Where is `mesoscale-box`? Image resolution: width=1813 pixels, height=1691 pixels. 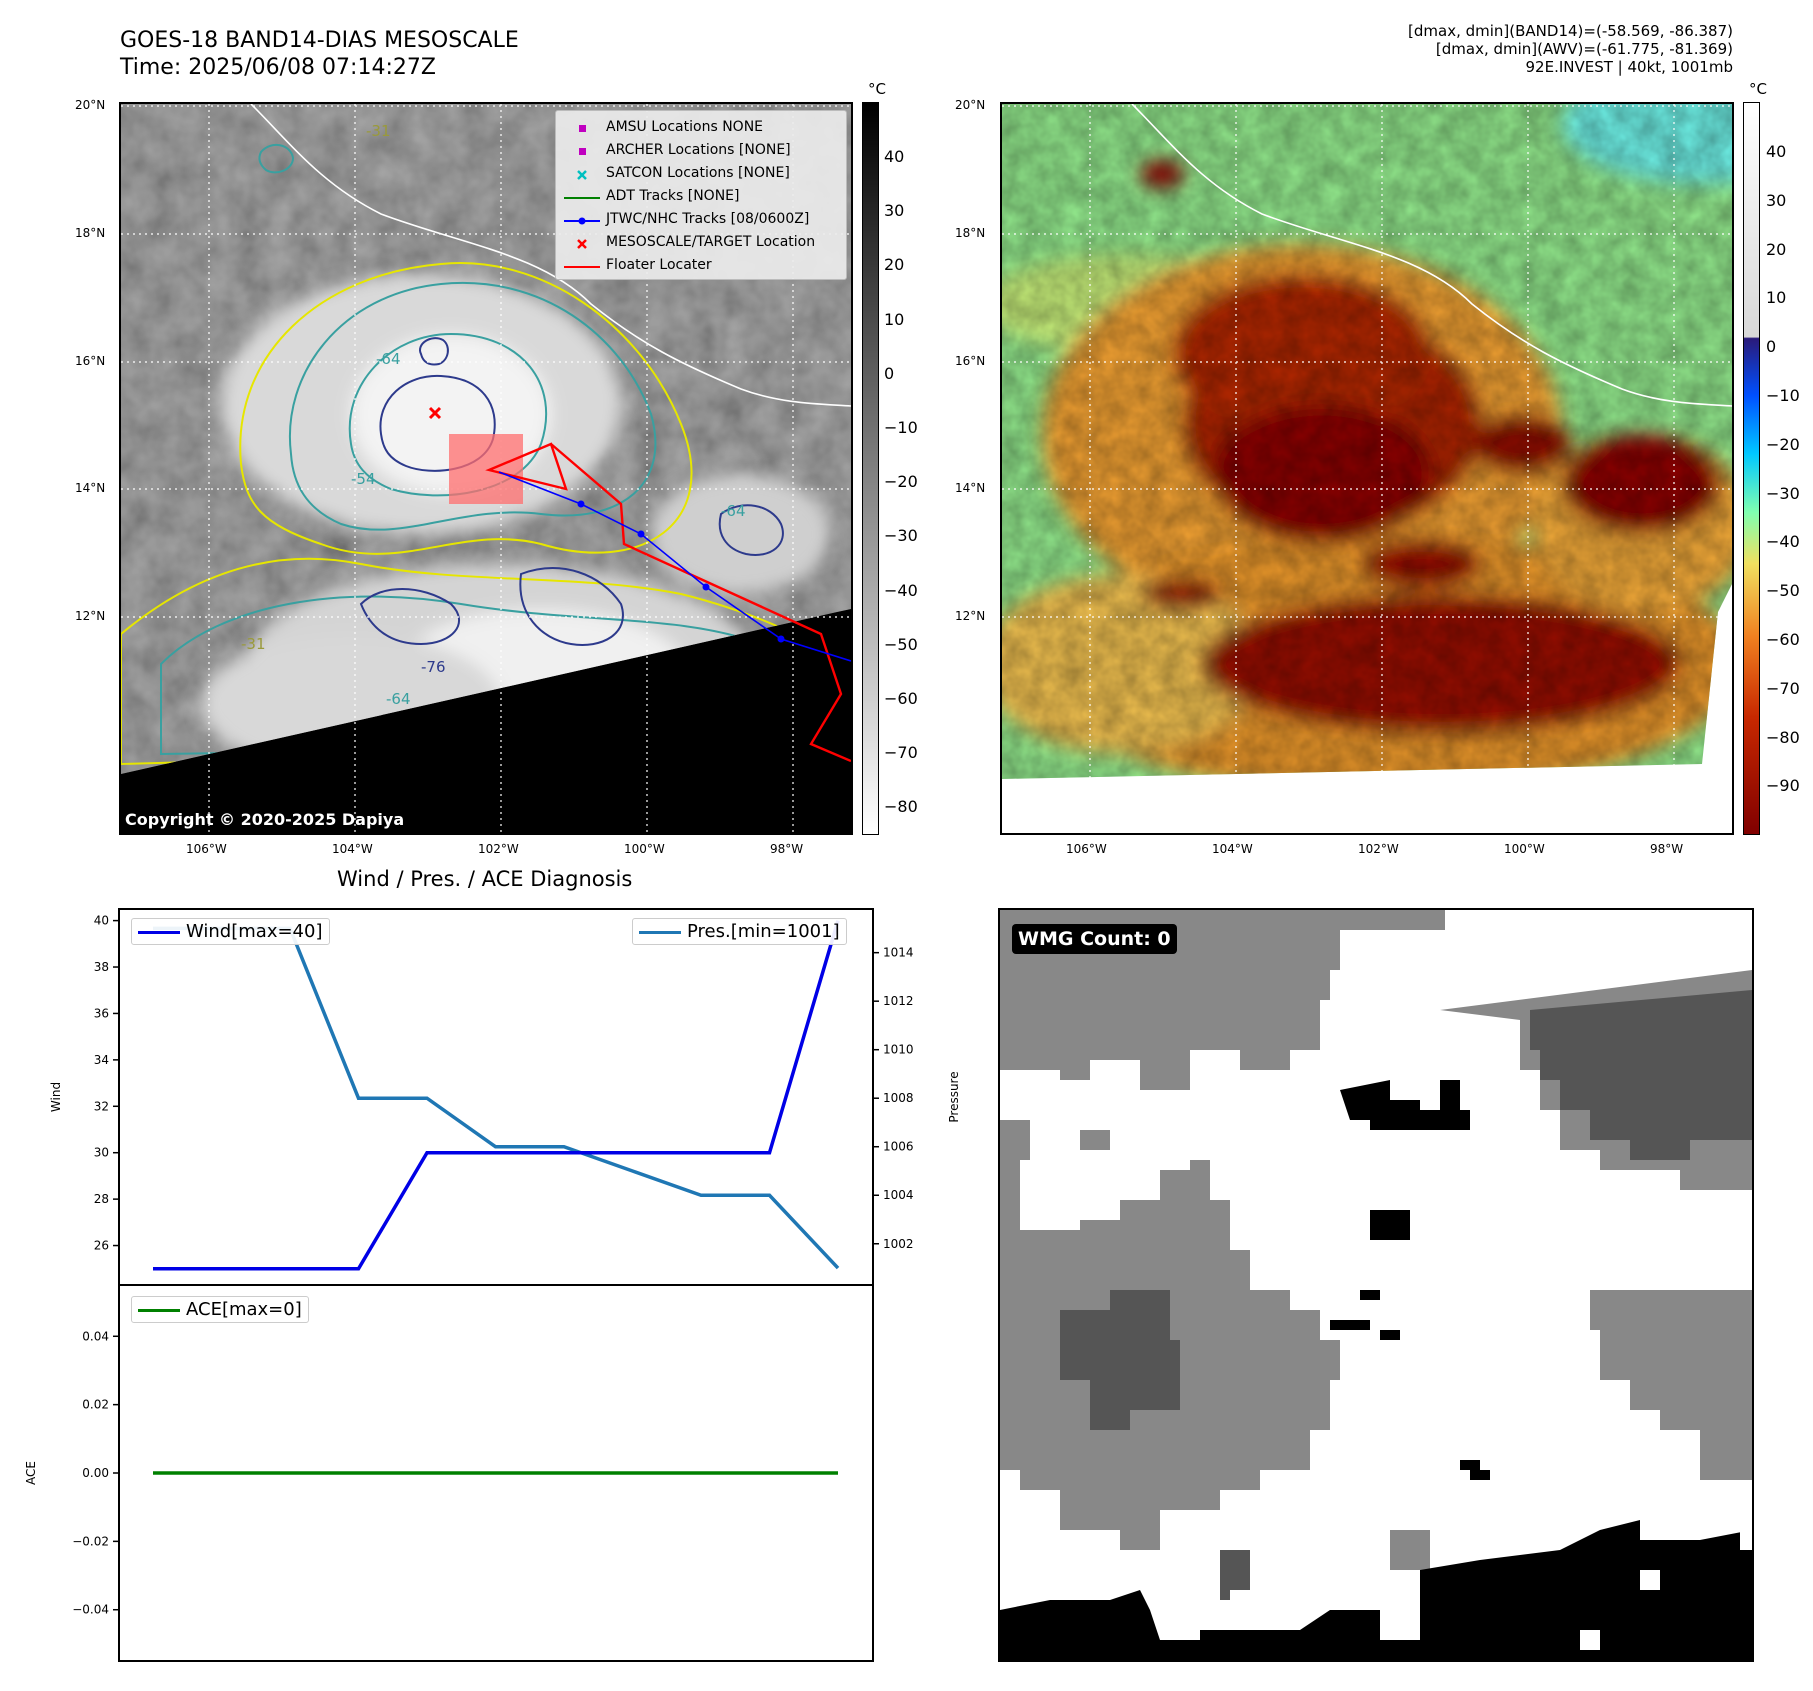 mesoscale-box is located at coordinates (486, 469).